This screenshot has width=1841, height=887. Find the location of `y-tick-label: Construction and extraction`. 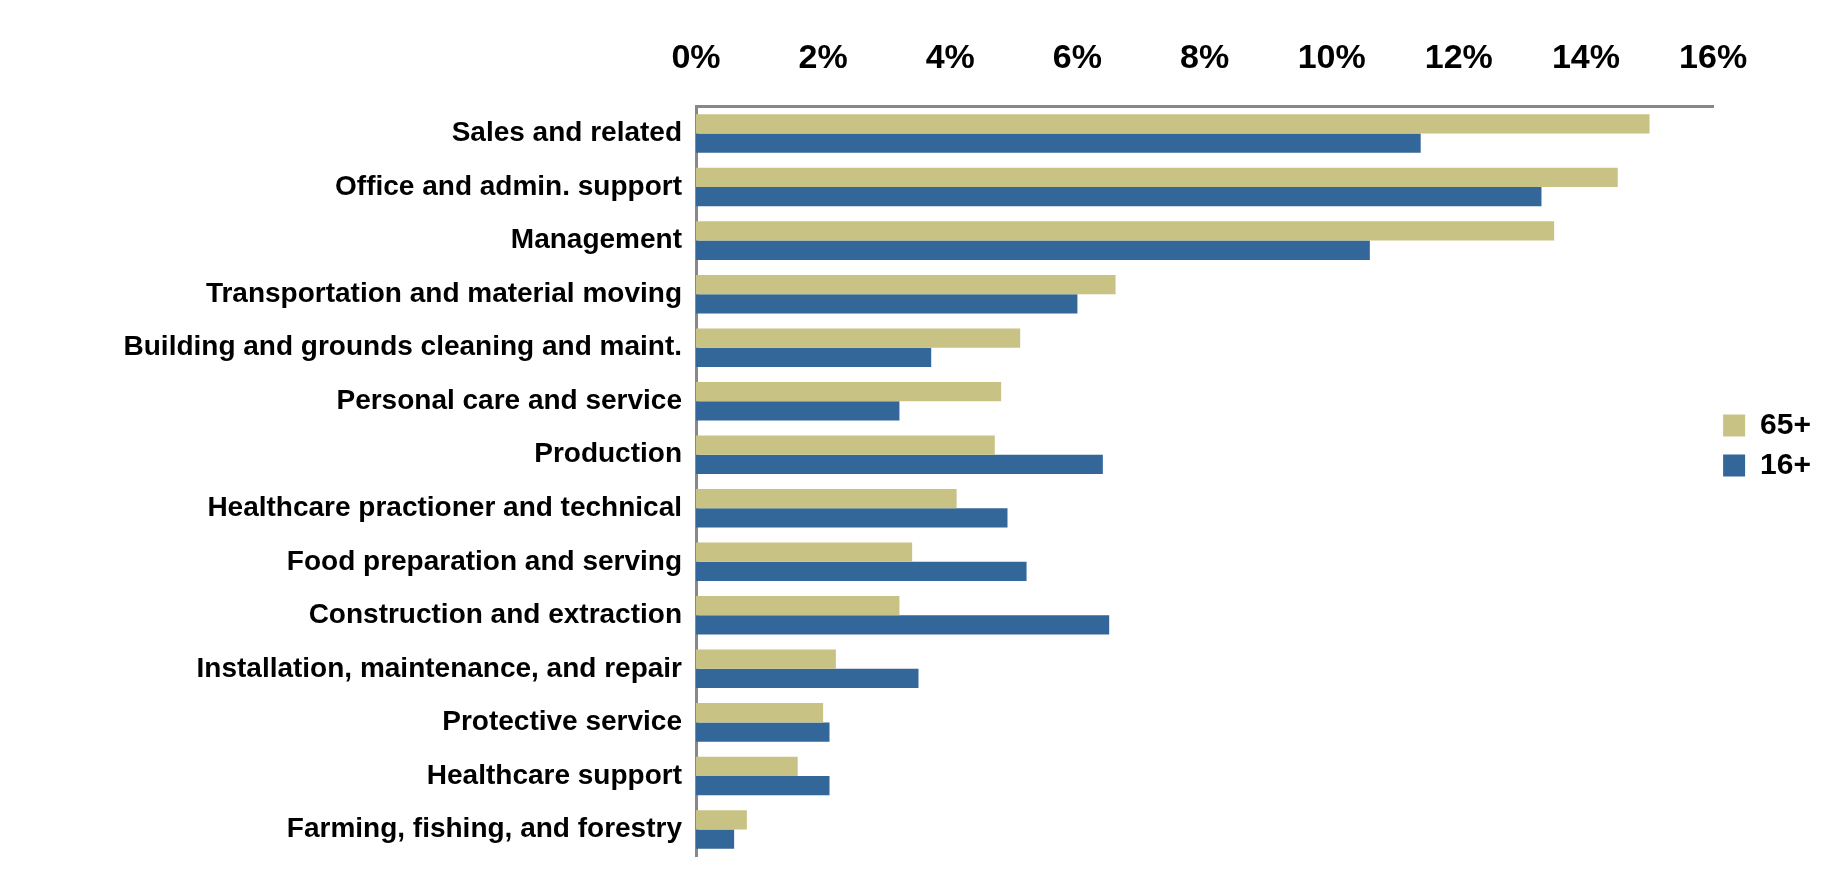

y-tick-label: Construction and extraction is located at coordinates (495, 614).